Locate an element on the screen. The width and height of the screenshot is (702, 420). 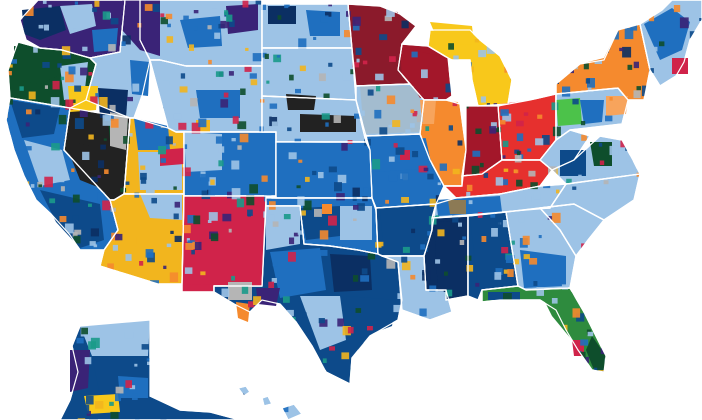
state-hawaii is located at coordinates (270, 402).